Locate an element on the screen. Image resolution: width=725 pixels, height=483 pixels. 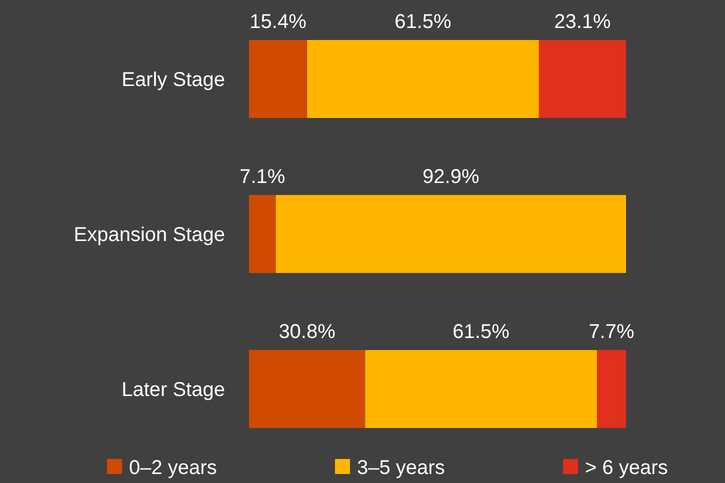
y-tick-label: Later Stage is located at coordinates (173, 390).